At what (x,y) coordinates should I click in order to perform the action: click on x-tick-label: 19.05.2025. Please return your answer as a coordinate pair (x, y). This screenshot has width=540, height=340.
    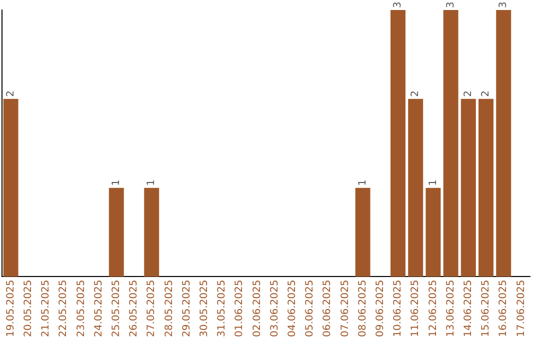
    Looking at the image, I should click on (10, 309).